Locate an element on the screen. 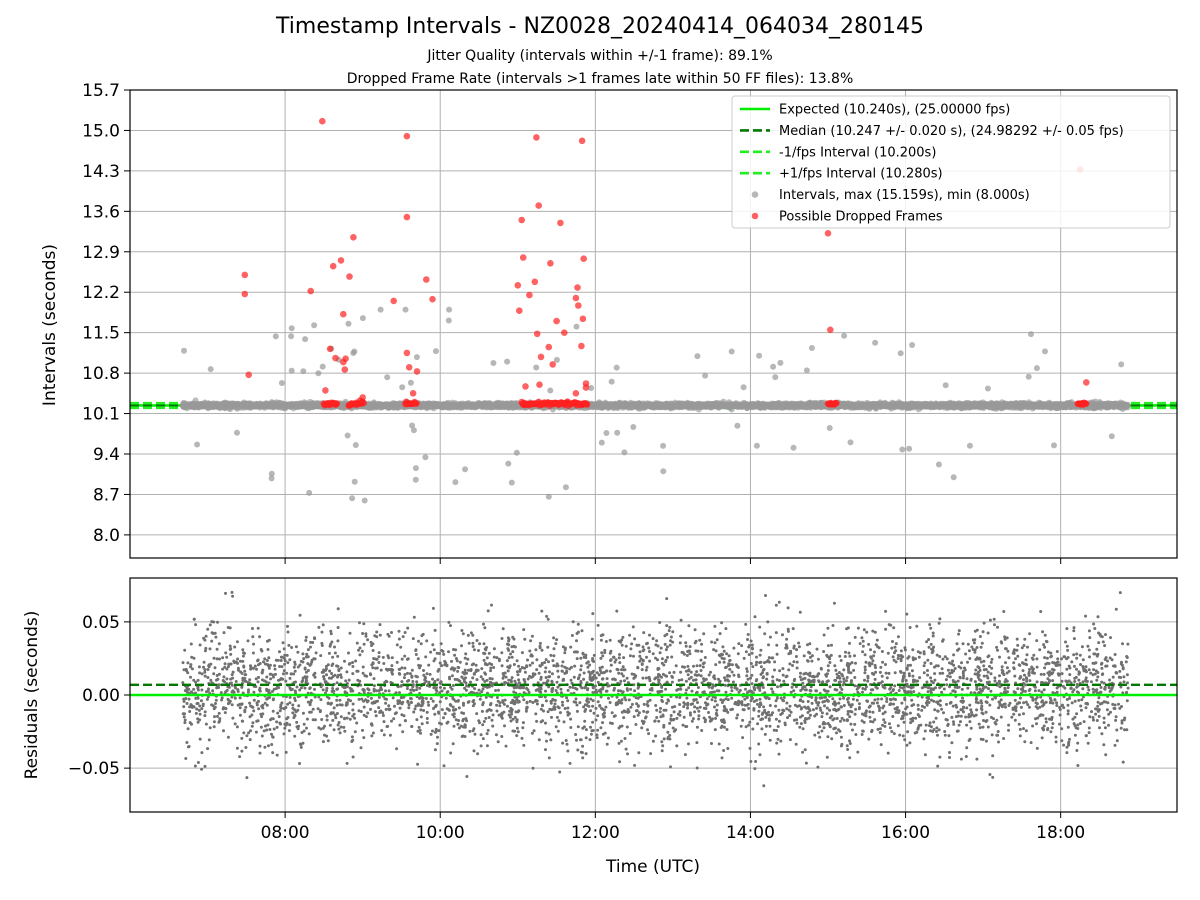  y-tick-label: 13.6 is located at coordinates (101, 212).